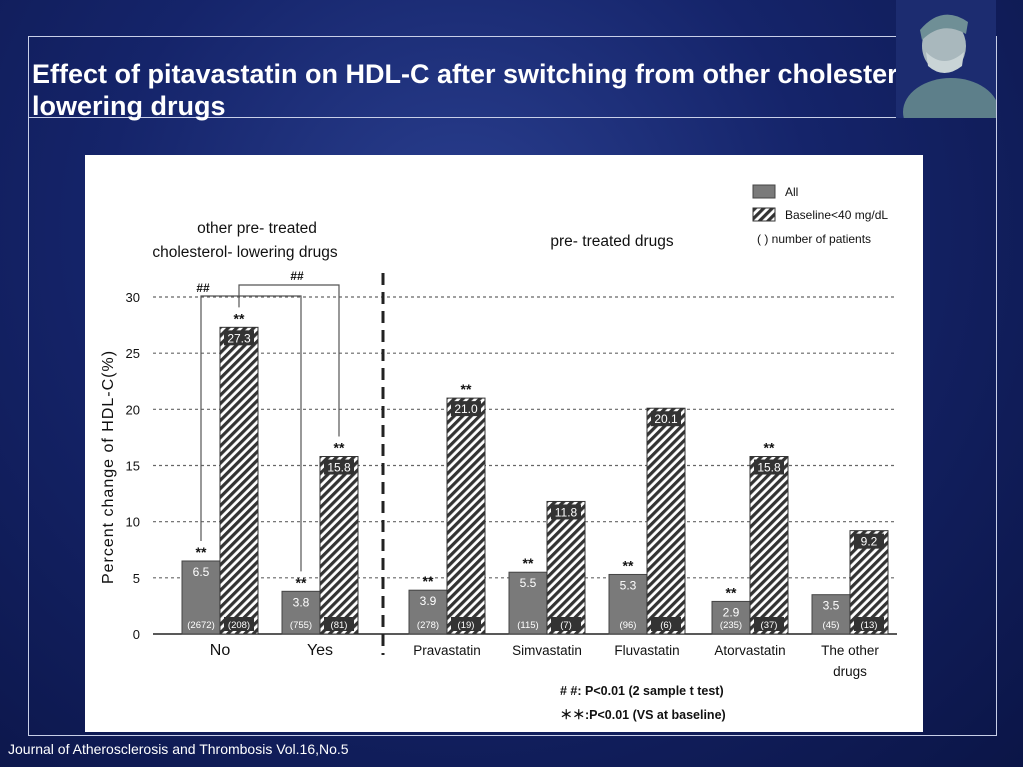 This screenshot has width=1023, height=767. Describe the element at coordinates (831, 625) in the screenshot. I see `bar-all-n-label: (45)` at that location.